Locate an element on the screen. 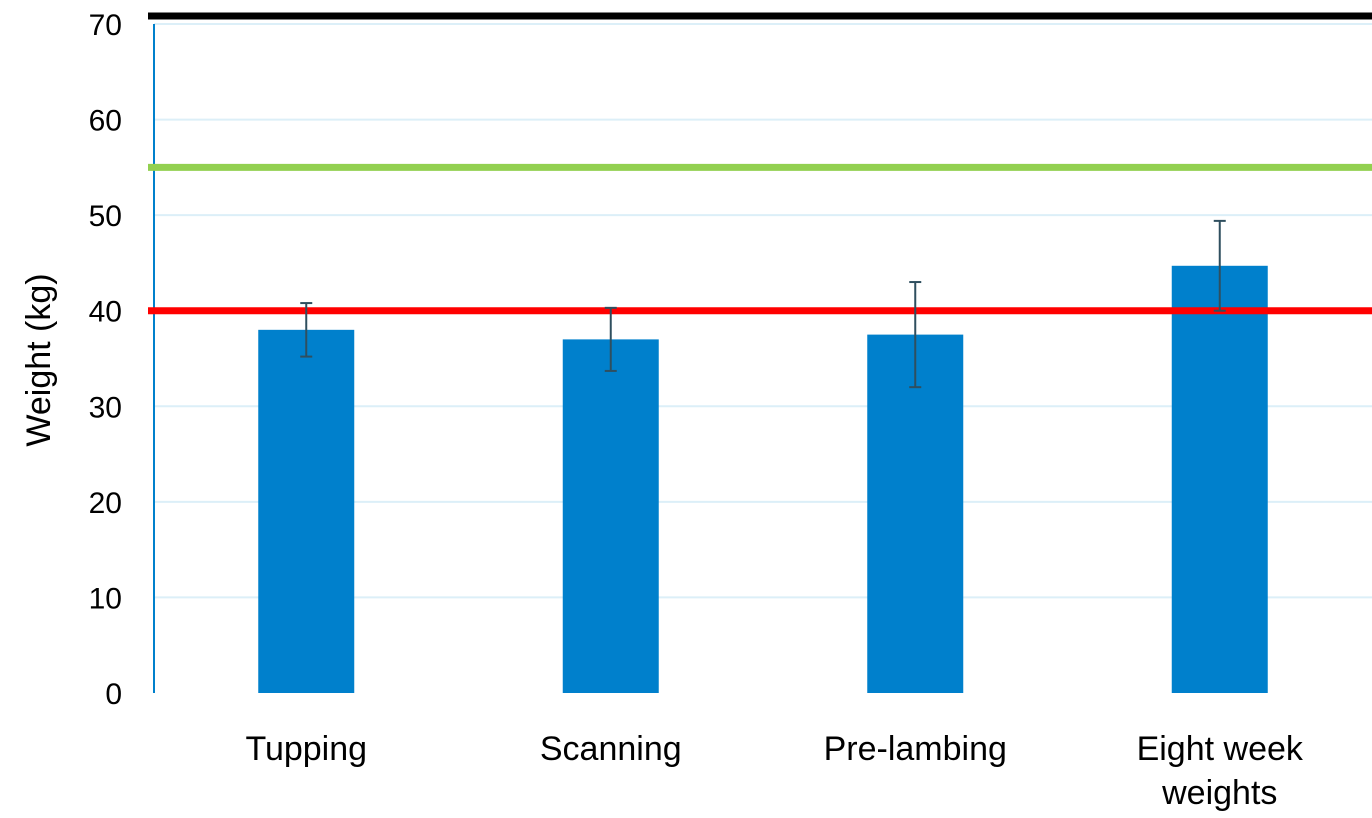  y-tick-label: 50 is located at coordinates (105, 216).